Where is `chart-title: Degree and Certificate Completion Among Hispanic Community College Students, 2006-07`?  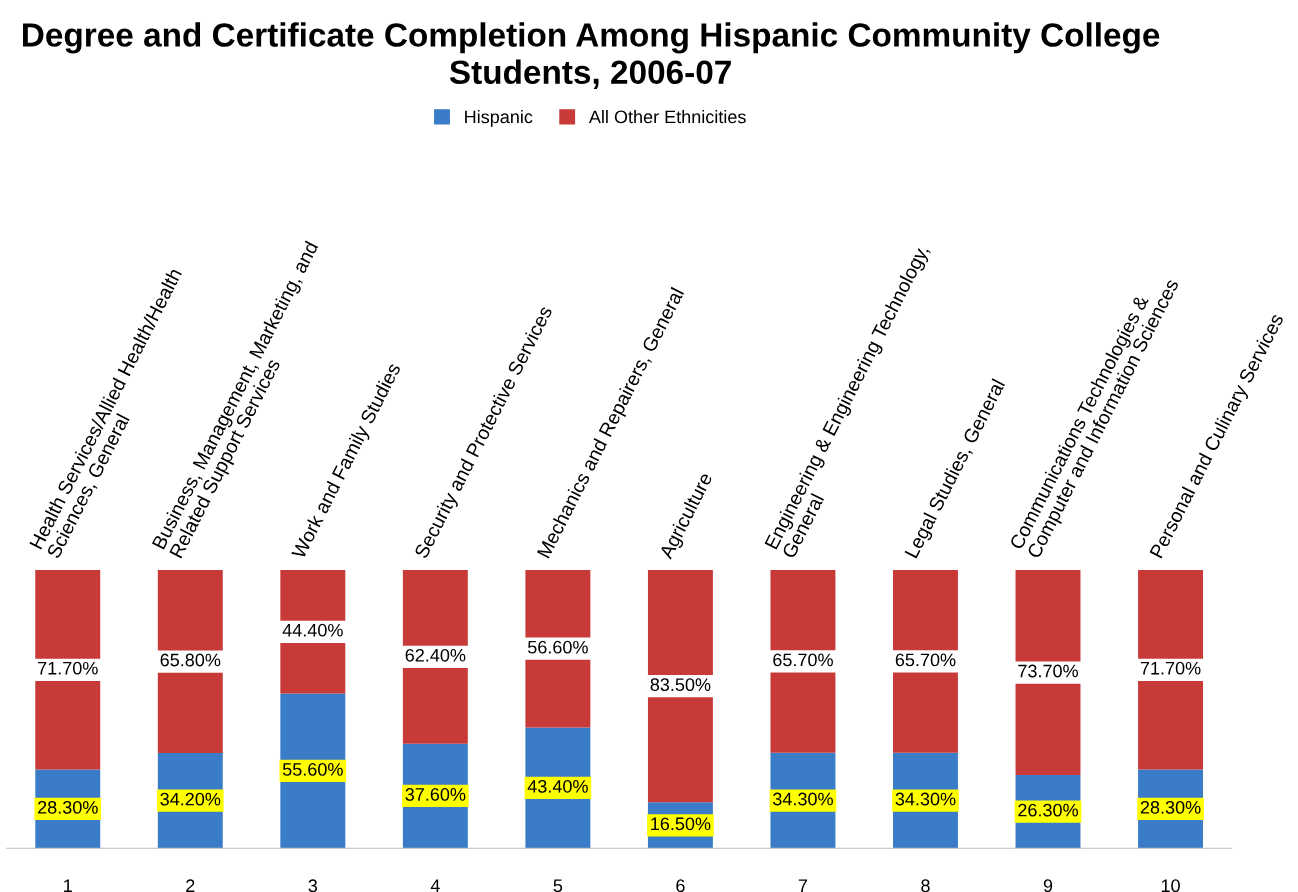
chart-title: Degree and Certificate Completion Among Hispanic Community College Students, 2006-07 is located at coordinates (591, 55).